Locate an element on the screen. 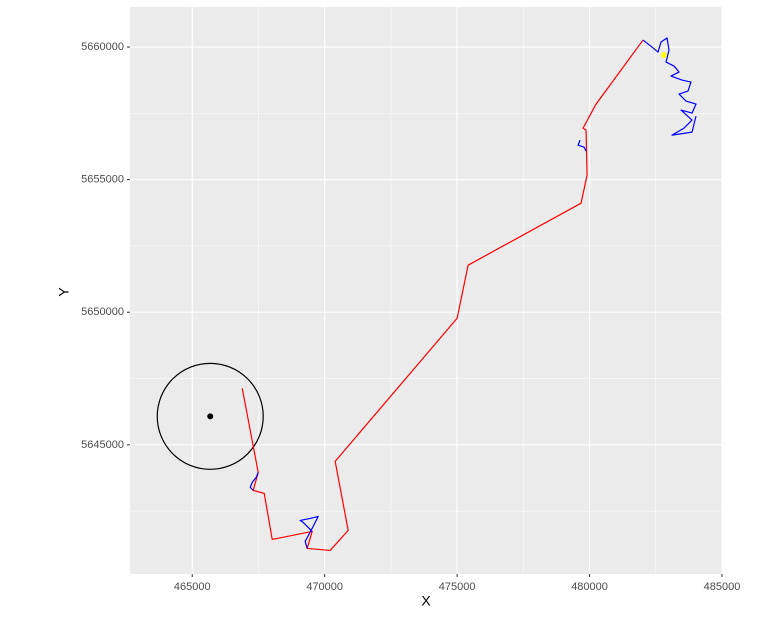 The height and width of the screenshot is (617, 782). buffer-circle is located at coordinates (210, 416).